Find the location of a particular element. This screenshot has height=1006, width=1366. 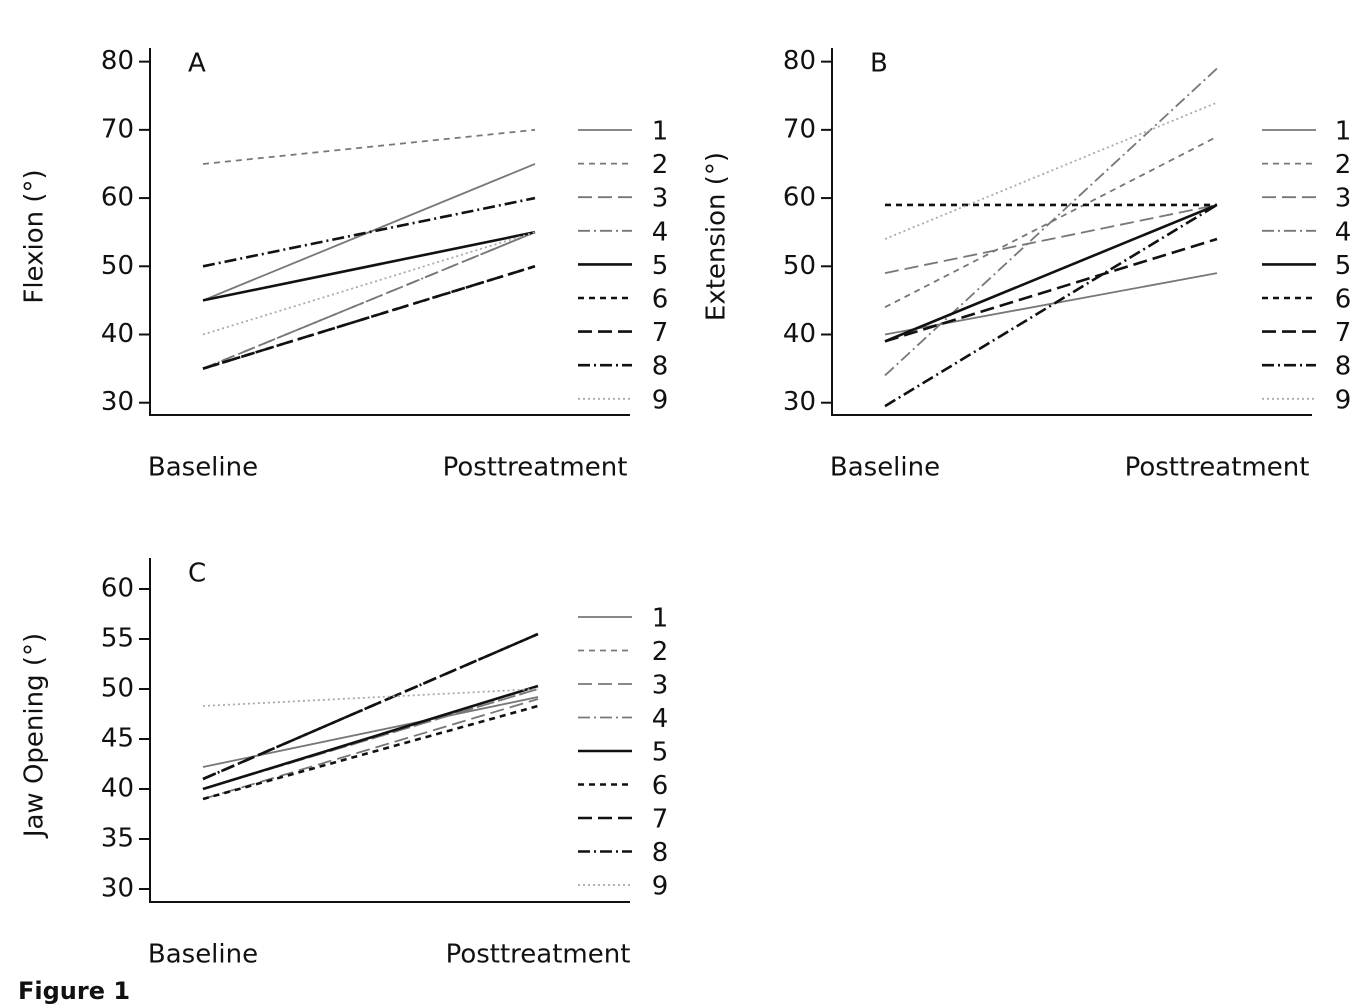

panel-label: C is located at coordinates (197, 574).